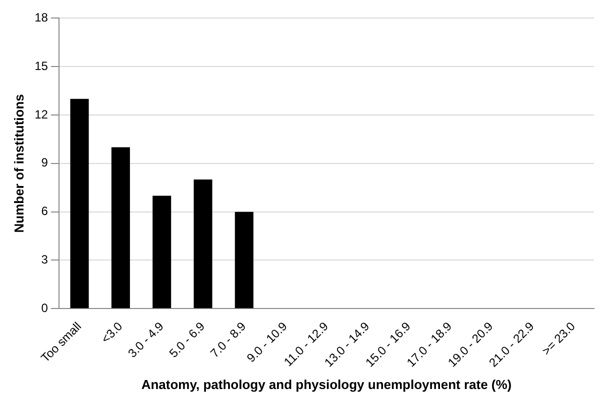 This screenshot has width=606, height=405. Describe the element at coordinates (41, 17) in the screenshot. I see `y-tick-label: 18` at that location.